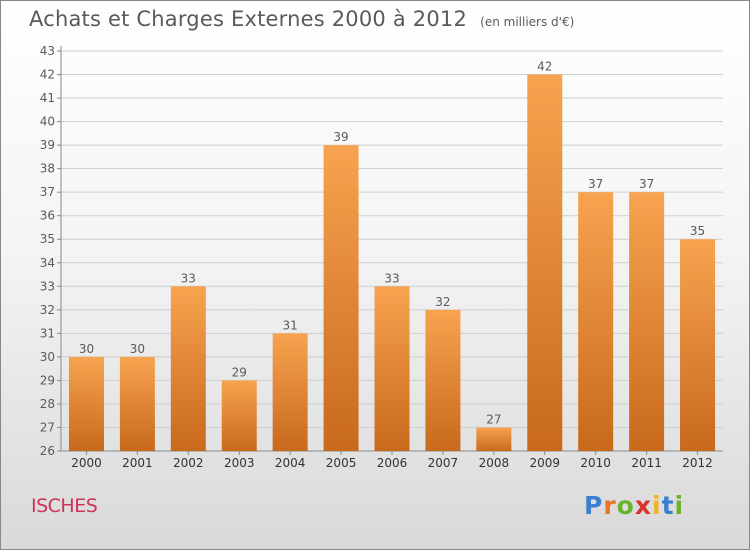 The image size is (750, 551). Describe the element at coordinates (47, 404) in the screenshot. I see `y-tick-label: 28` at that location.